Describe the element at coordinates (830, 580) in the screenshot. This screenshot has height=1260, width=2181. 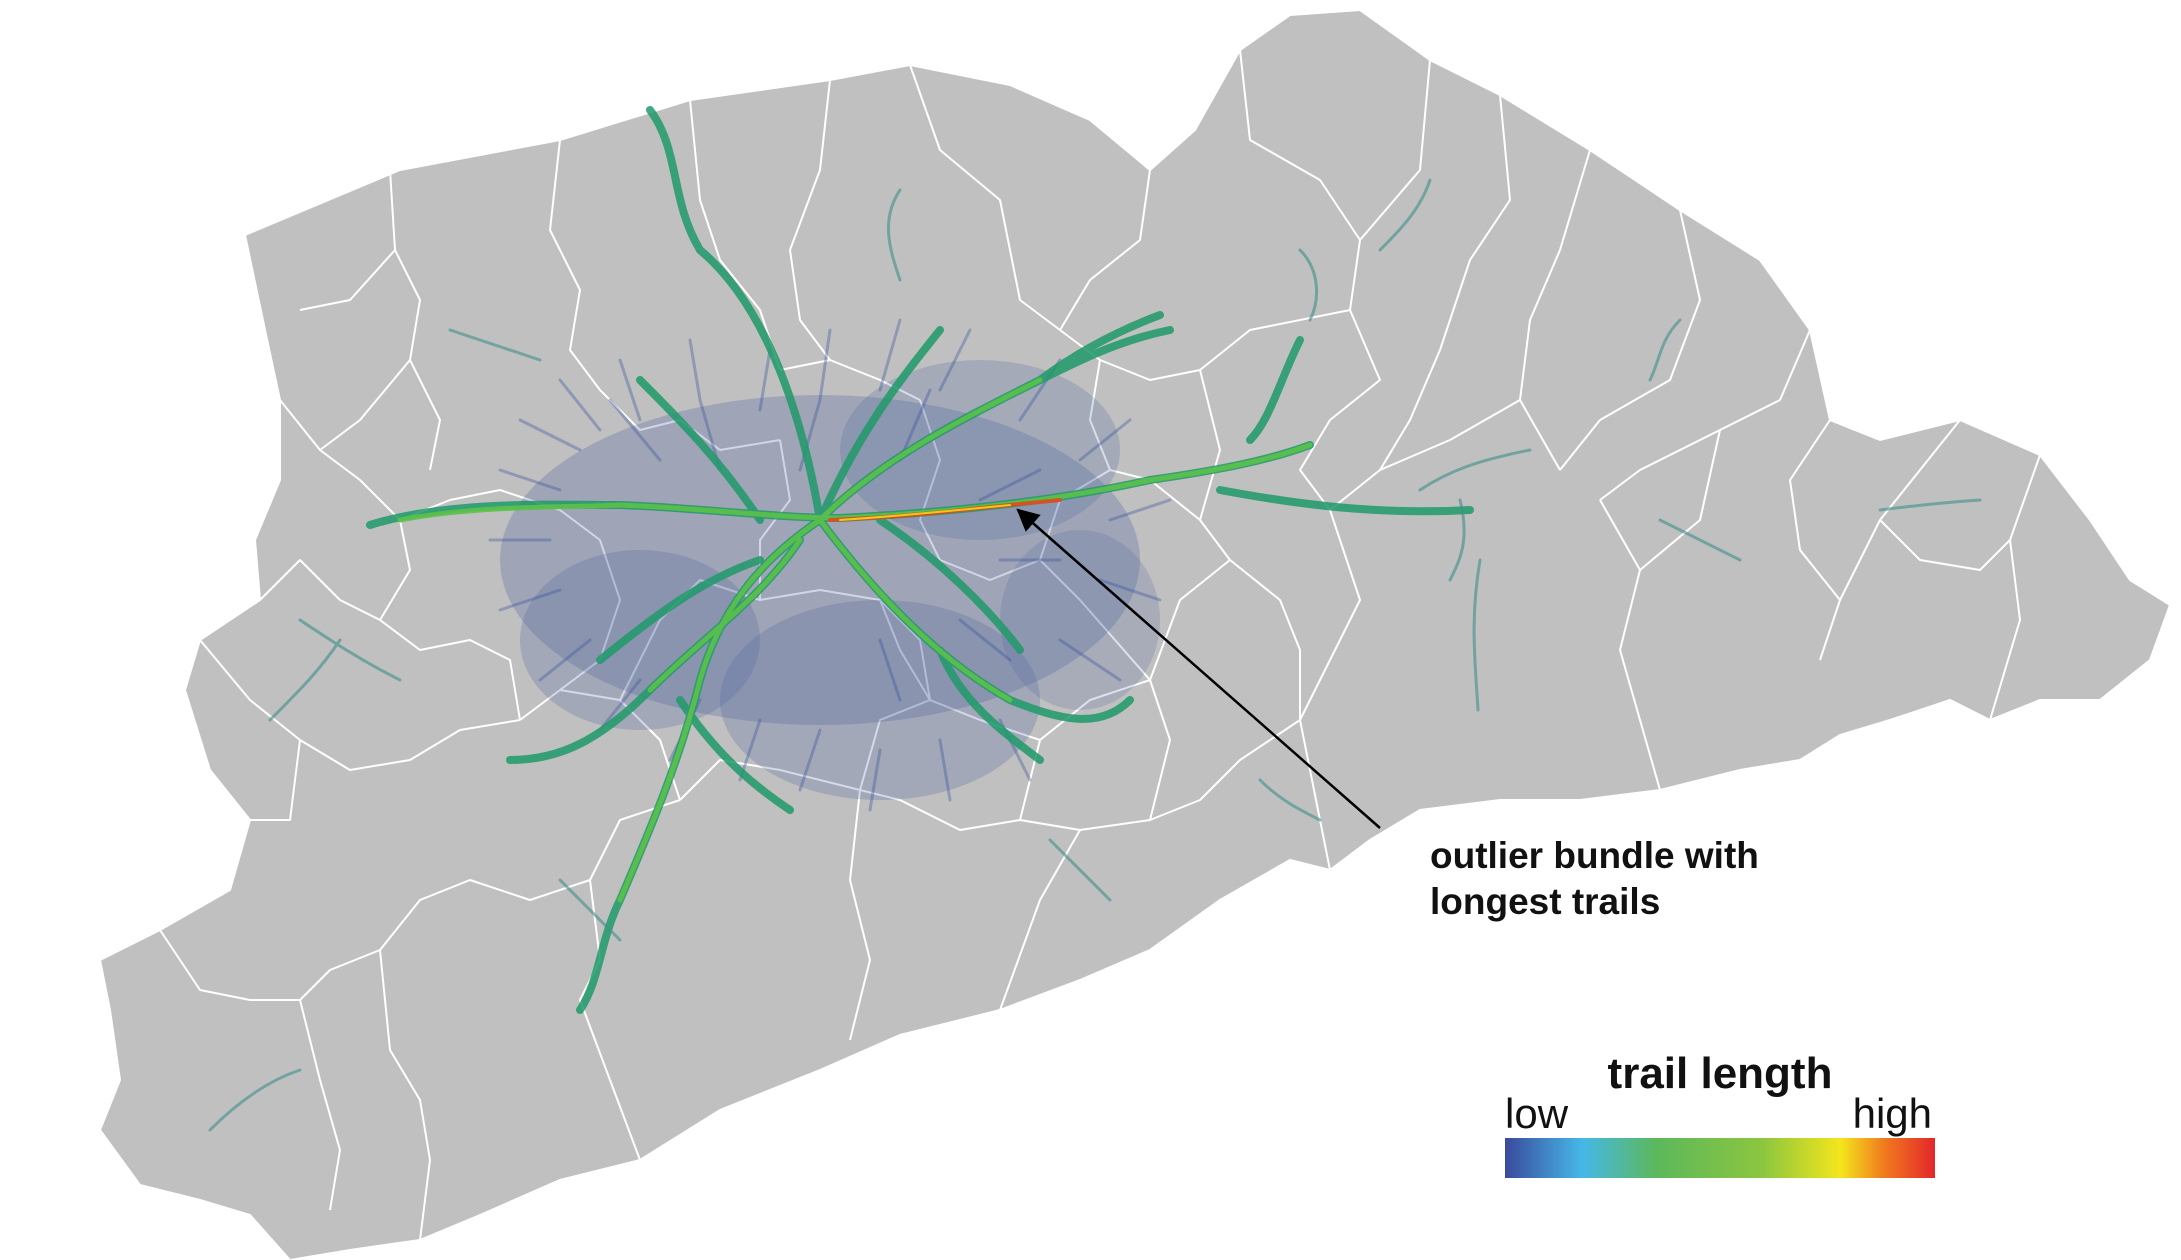
I see `dense-fuzz` at that location.